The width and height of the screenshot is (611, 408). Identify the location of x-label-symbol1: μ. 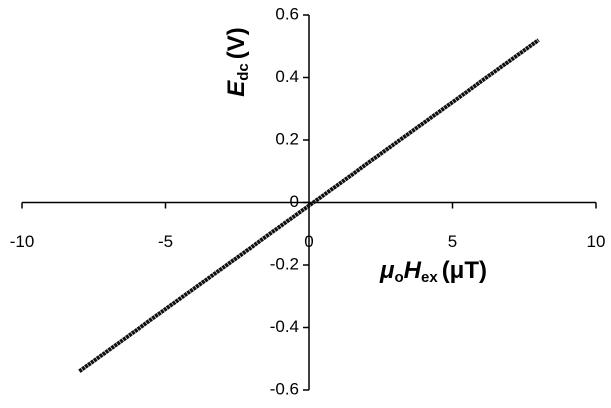
(387, 270).